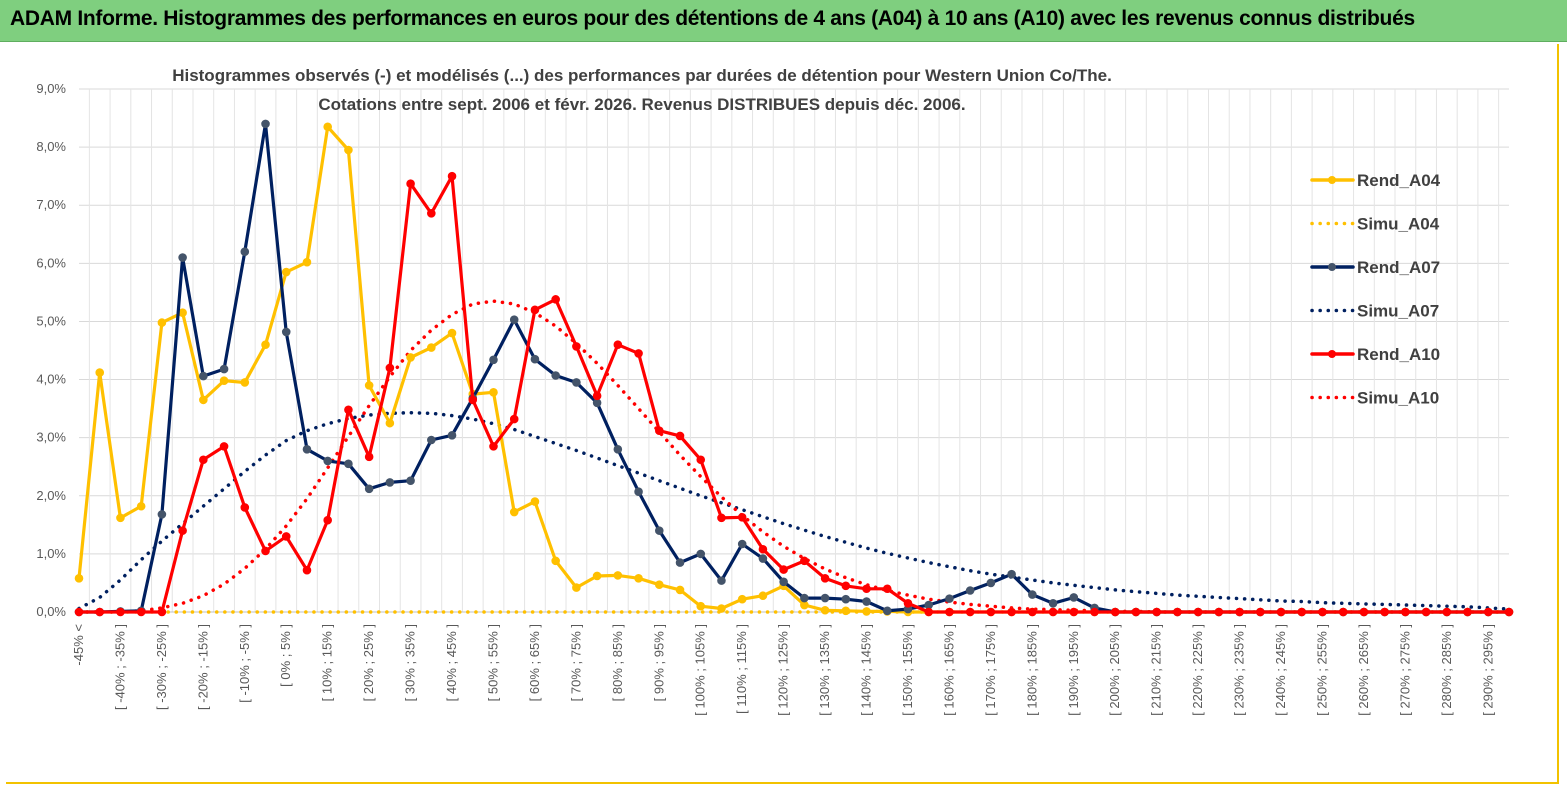  What do you see at coordinates (78, 645) in the screenshot?
I see `x-tick-label: -45% <` at bounding box center [78, 645].